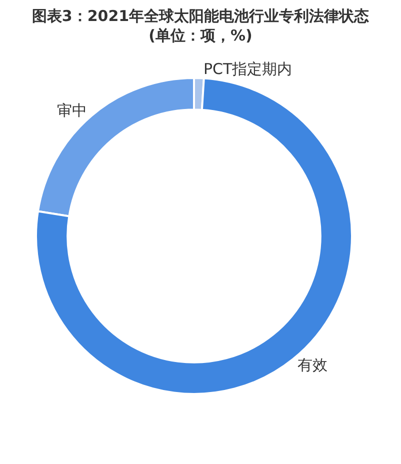 This screenshot has width=401, height=464. I want to click on slice-label: 有效, so click(312, 365).